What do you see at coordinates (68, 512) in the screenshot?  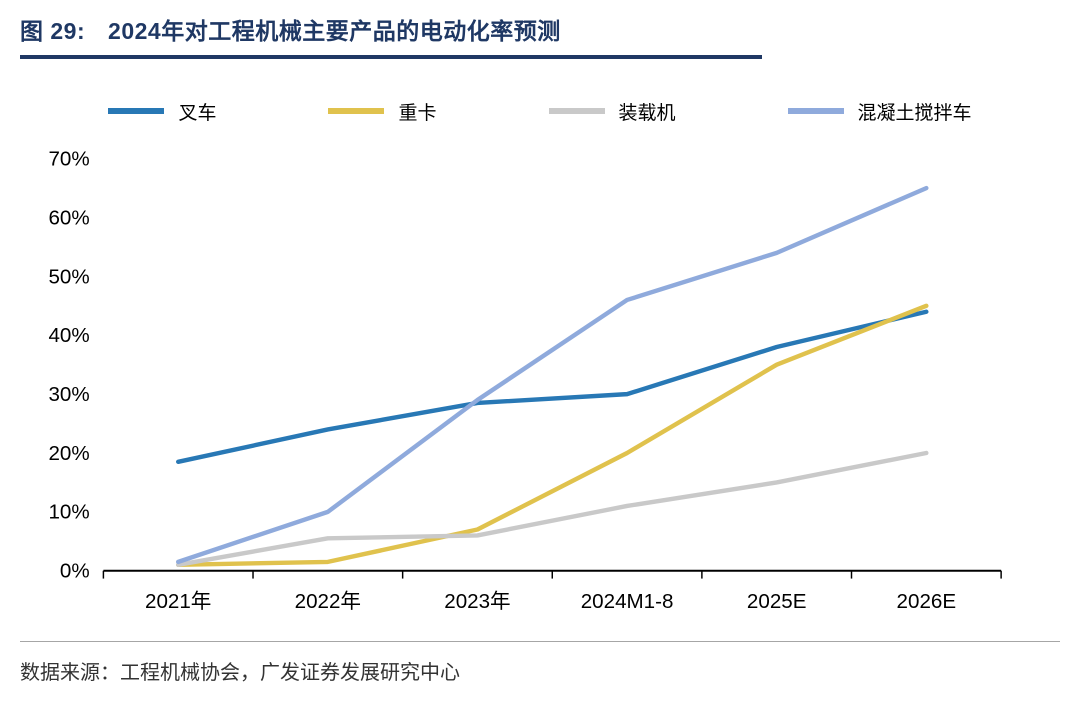 I see `y-axis-label: 10%` at bounding box center [68, 512].